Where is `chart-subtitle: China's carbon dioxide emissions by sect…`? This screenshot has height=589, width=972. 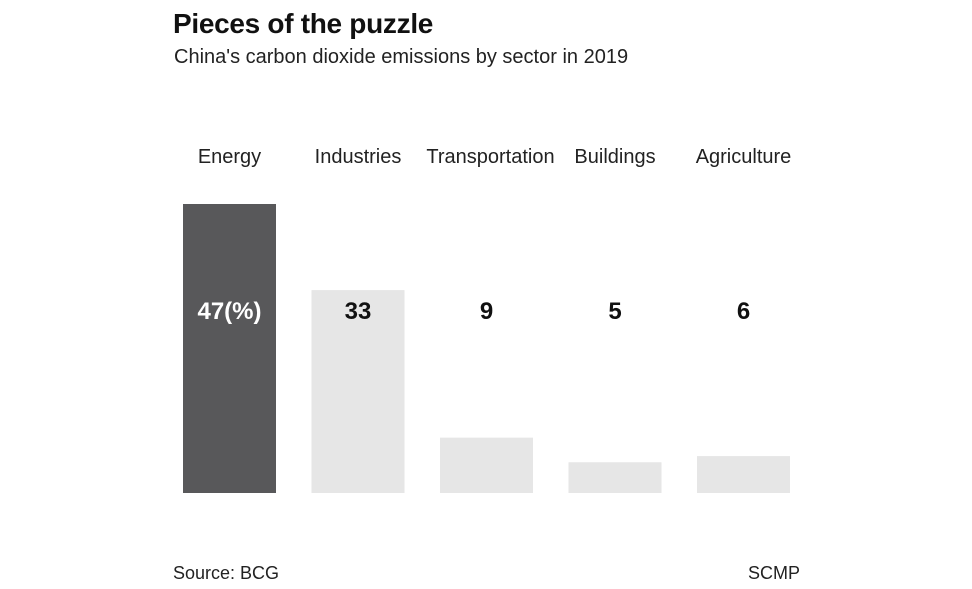
chart-subtitle: China's carbon dioxide emissions by sect… is located at coordinates (401, 57).